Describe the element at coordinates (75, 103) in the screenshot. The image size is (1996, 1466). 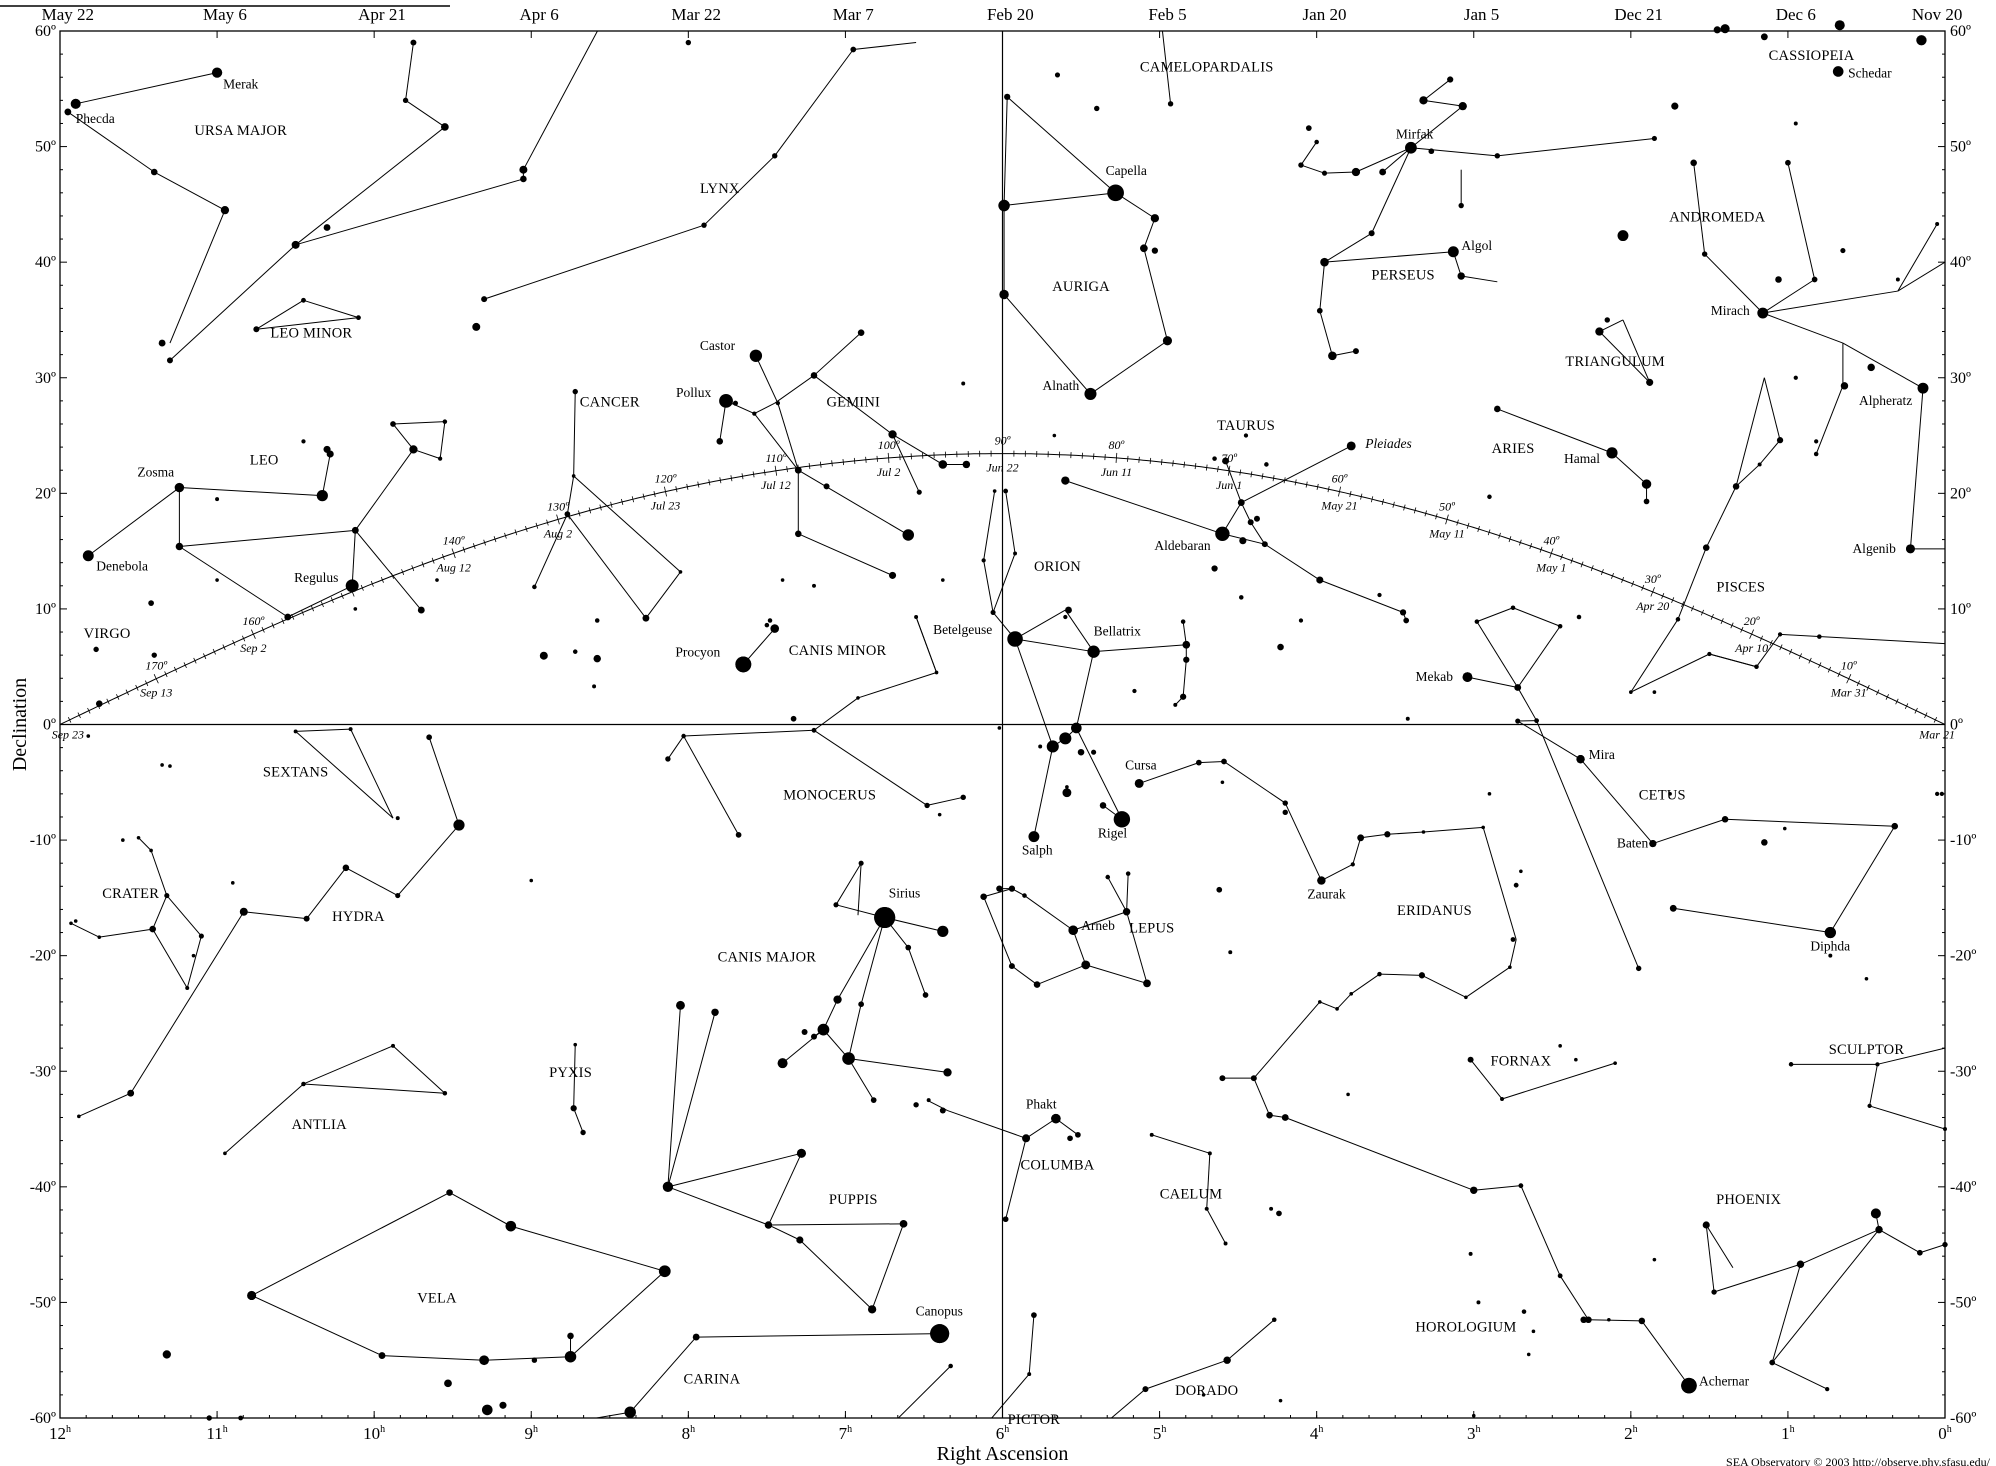
I see `star-phecda` at that location.